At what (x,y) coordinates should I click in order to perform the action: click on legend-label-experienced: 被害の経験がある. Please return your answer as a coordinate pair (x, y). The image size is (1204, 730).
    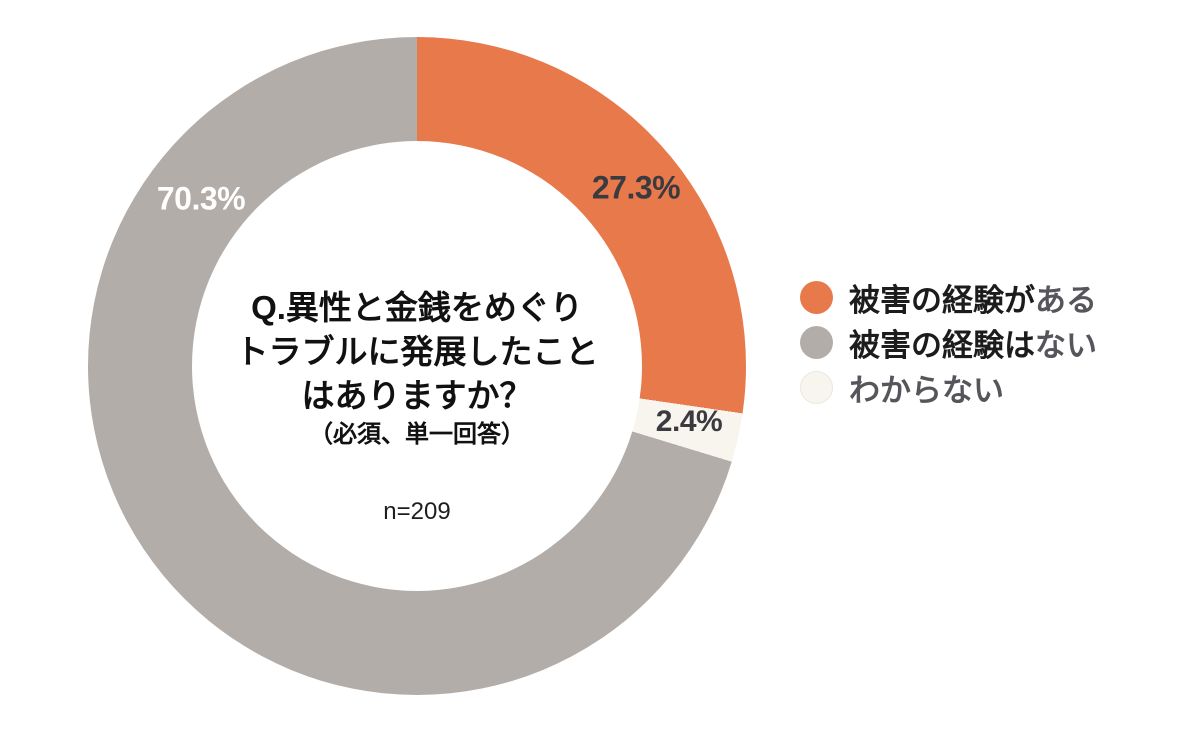
    Looking at the image, I should click on (973, 300).